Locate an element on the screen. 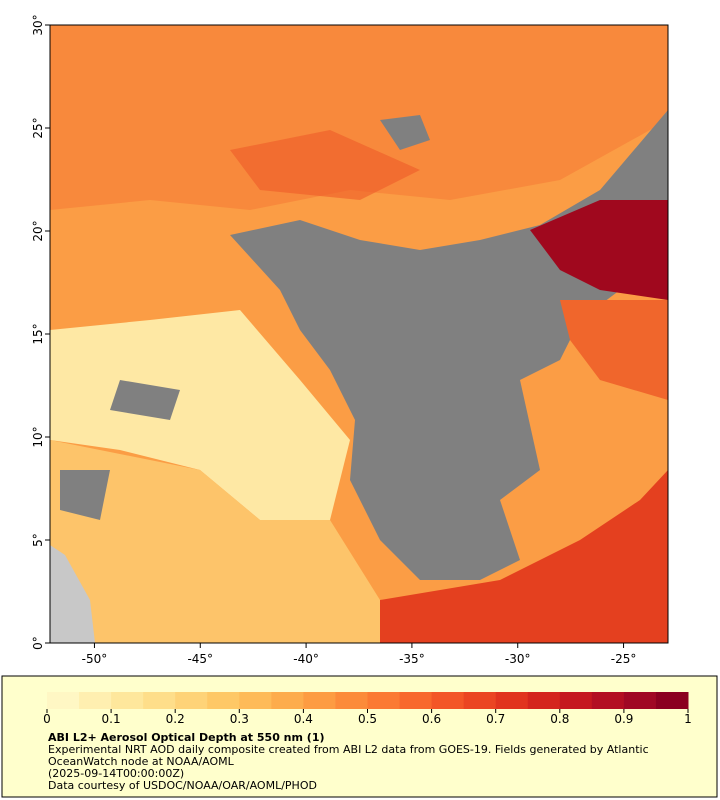 The height and width of the screenshot is (800, 720). colorbar-tick-label: 0.6 is located at coordinates (431, 719).